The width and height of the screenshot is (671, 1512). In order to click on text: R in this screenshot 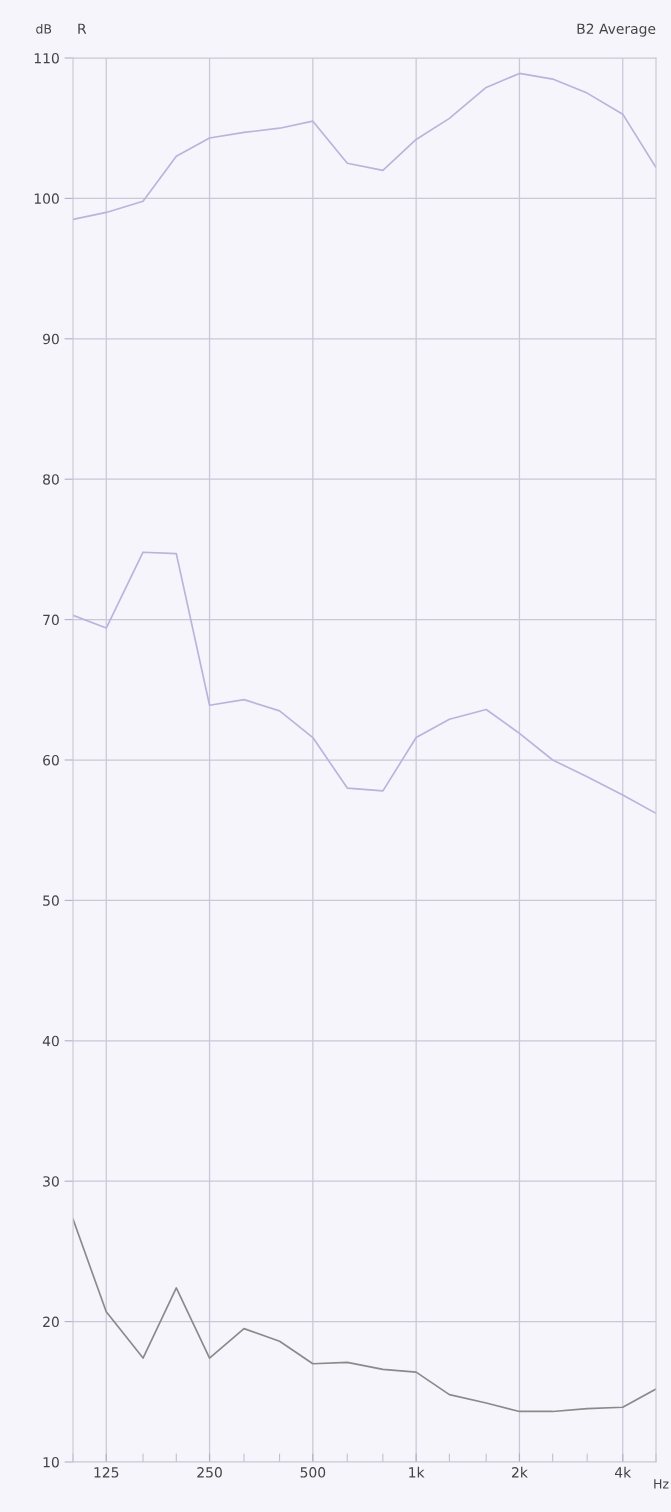, I will do `click(82, 28)`.